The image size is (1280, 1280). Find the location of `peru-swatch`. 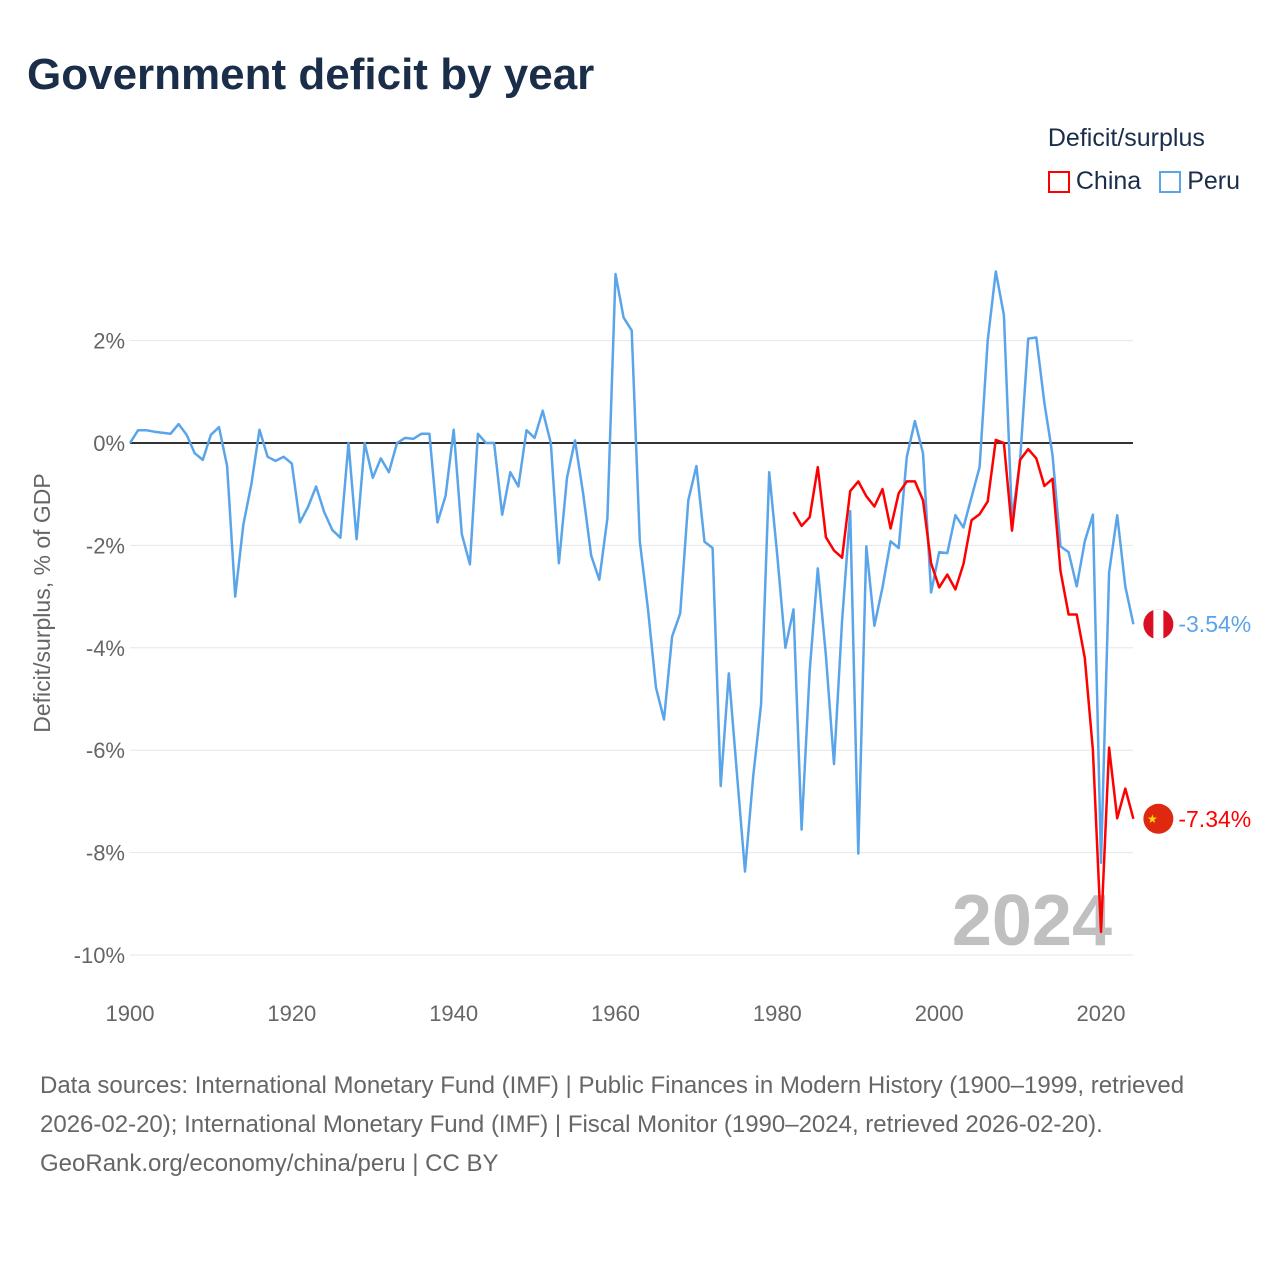

peru-swatch is located at coordinates (1170, 181).